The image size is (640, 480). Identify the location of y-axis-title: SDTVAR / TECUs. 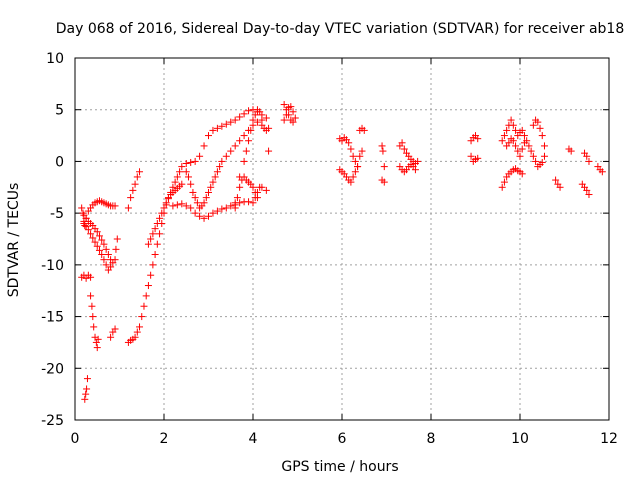
(14, 240).